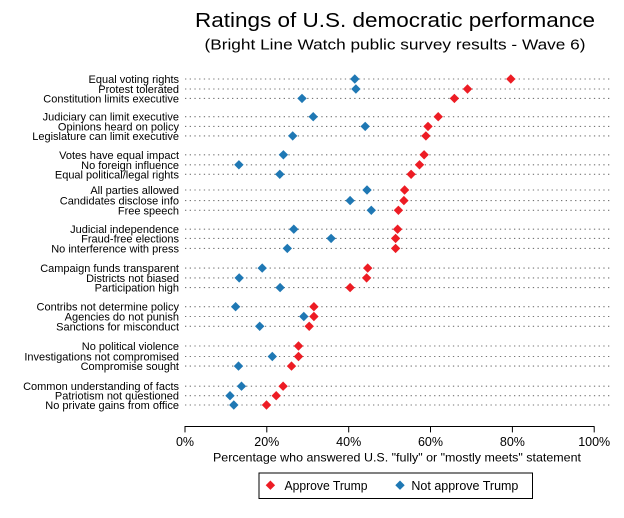 Image resolution: width=624 pixels, height=518 pixels. I want to click on svg-text: Contribs not determine policy, so click(108, 308).